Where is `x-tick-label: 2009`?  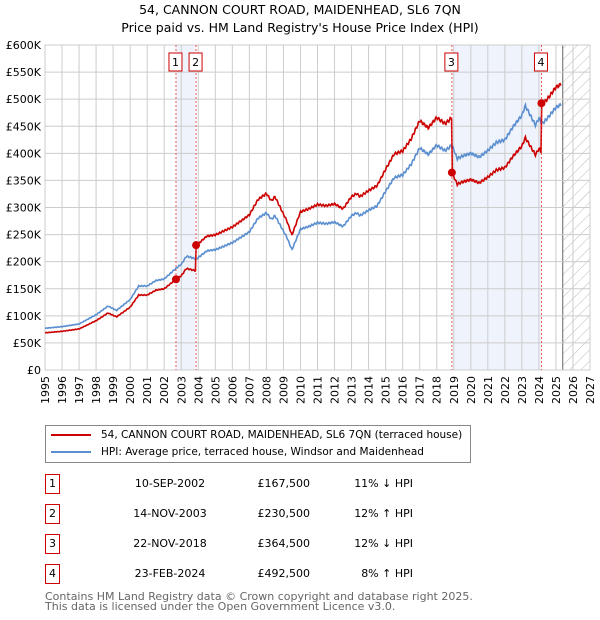
x-tick-label: 2009 is located at coordinates (283, 390).